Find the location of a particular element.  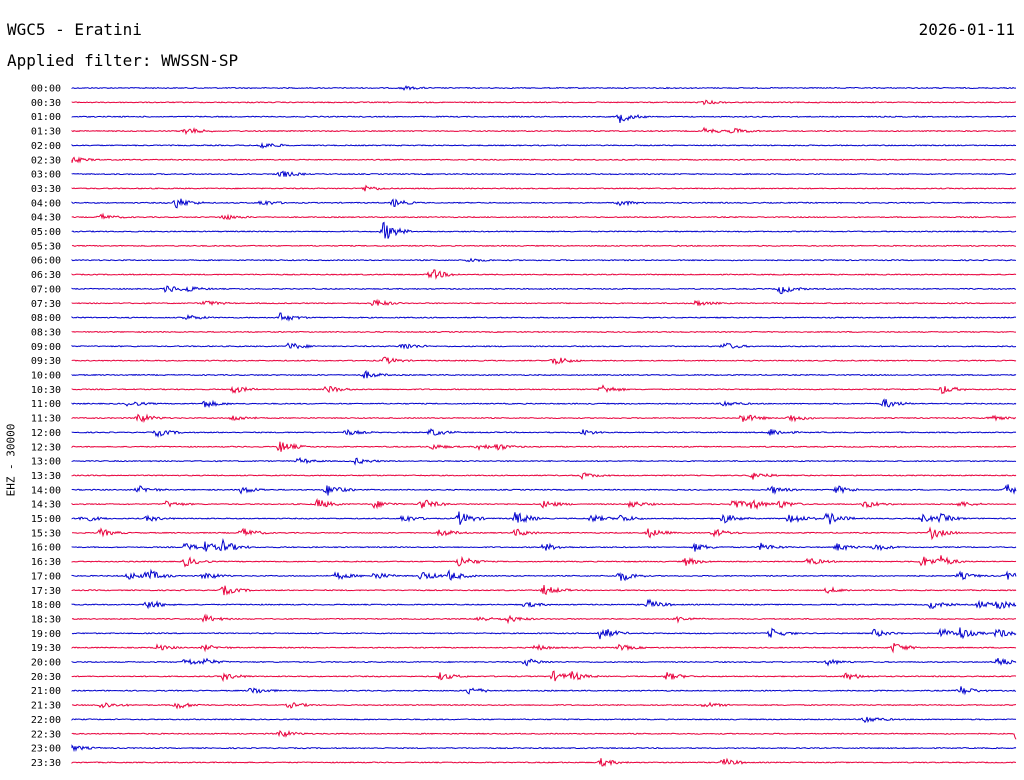

row-time-label: 06:30 is located at coordinates (46, 275).